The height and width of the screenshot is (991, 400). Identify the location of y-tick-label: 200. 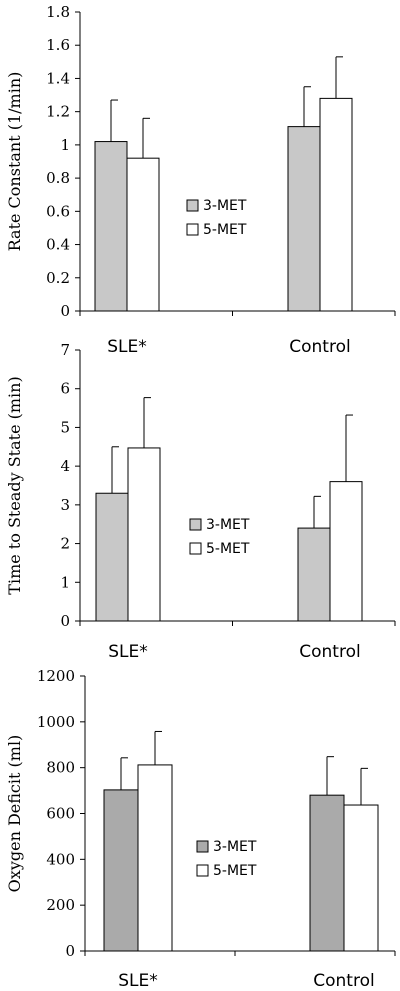
(60, 905).